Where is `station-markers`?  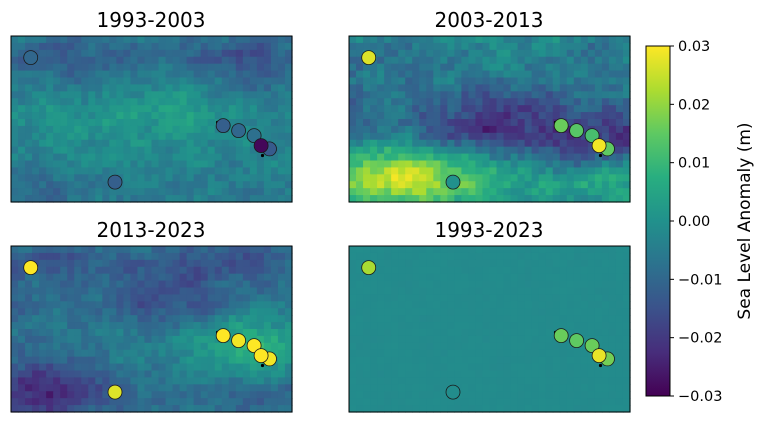
station-markers is located at coordinates (150, 330).